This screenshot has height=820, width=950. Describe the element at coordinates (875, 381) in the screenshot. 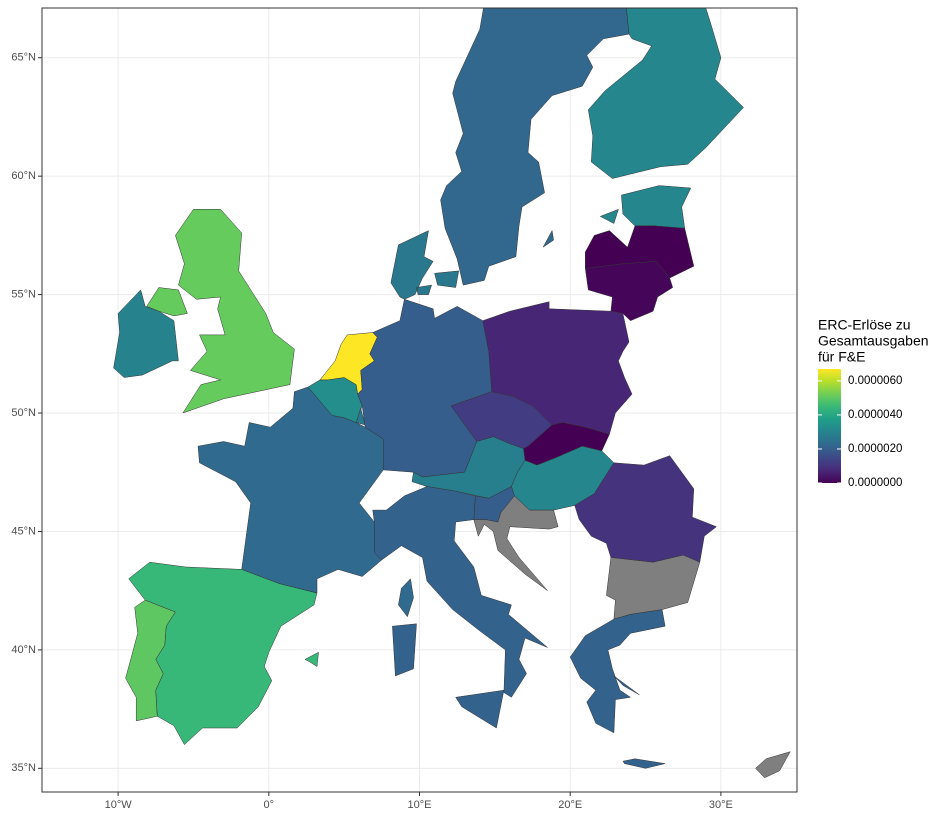

I see `legend-tick-label: 0.0000060` at that location.